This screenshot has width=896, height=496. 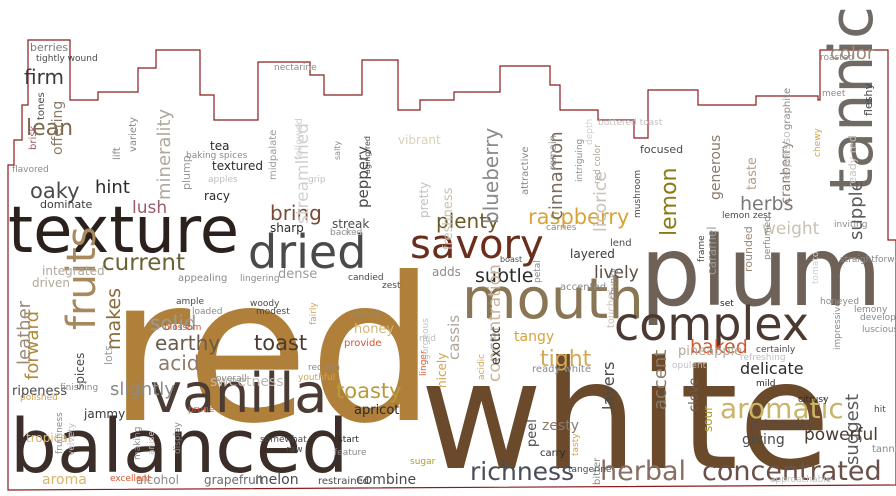 I want to click on word: intriguing, so click(x=580, y=160).